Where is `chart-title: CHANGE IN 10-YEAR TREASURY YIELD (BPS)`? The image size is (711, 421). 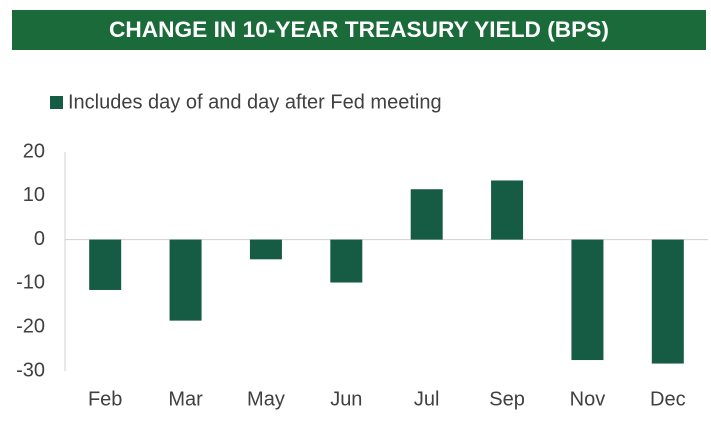
chart-title: CHANGE IN 10-YEAR TREASURY YIELD (BPS) is located at coordinates (359, 29).